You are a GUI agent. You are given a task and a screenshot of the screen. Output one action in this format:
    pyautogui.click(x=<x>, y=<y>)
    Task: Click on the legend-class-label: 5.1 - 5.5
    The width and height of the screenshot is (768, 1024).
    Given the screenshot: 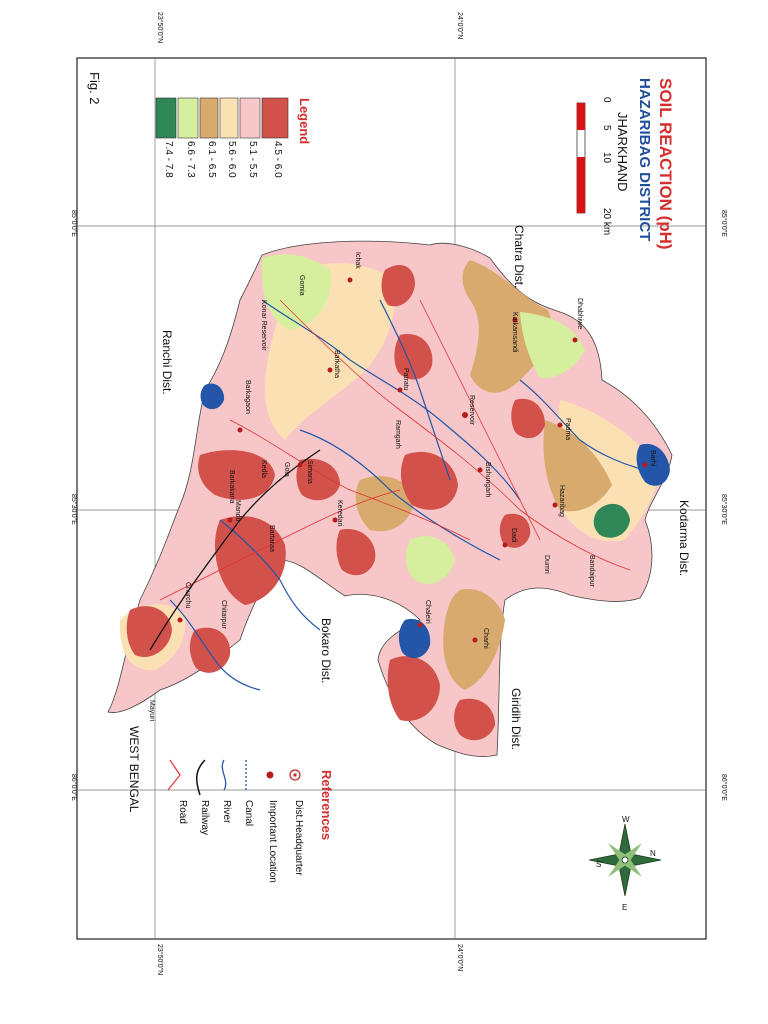 What is the action you would take?
    pyautogui.click(x=252, y=159)
    